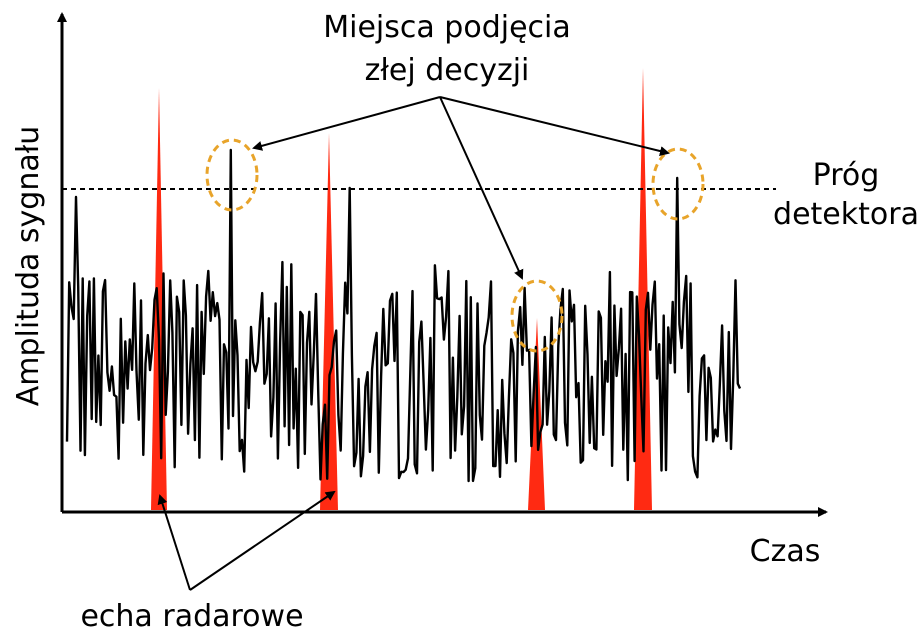 The height and width of the screenshot is (644, 924). Describe the element at coordinates (785, 551) in the screenshot. I see `x-axis-label: Czas` at that location.